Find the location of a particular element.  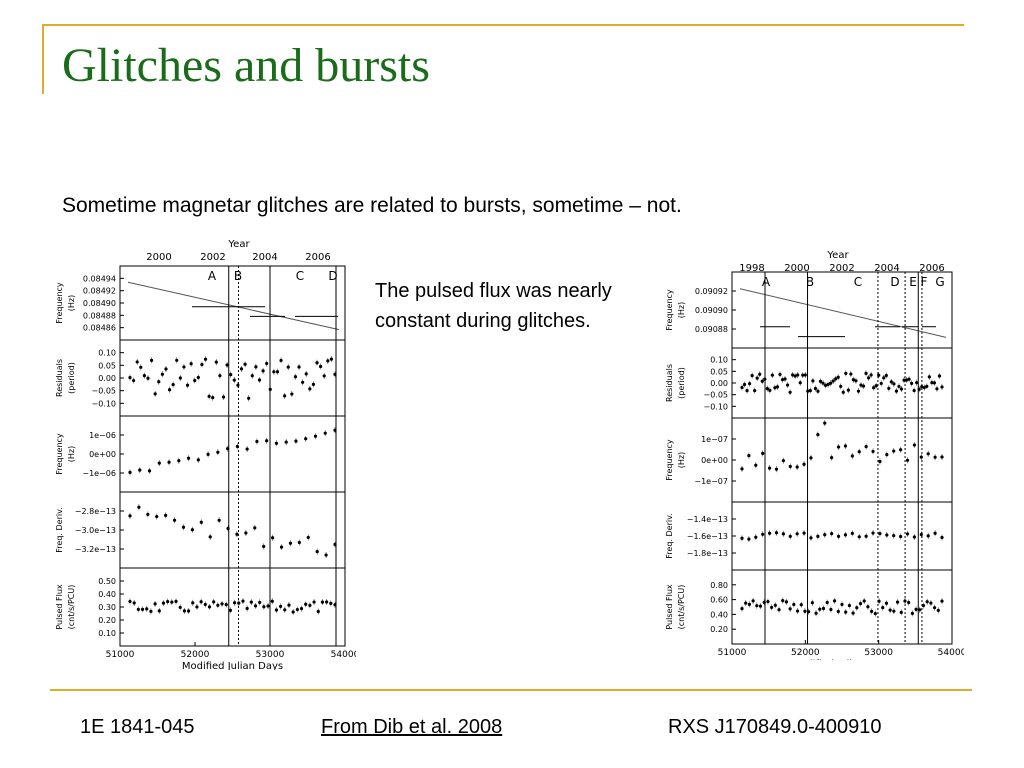

panel-tick-label: 0.09090 is located at coordinates (711, 310).